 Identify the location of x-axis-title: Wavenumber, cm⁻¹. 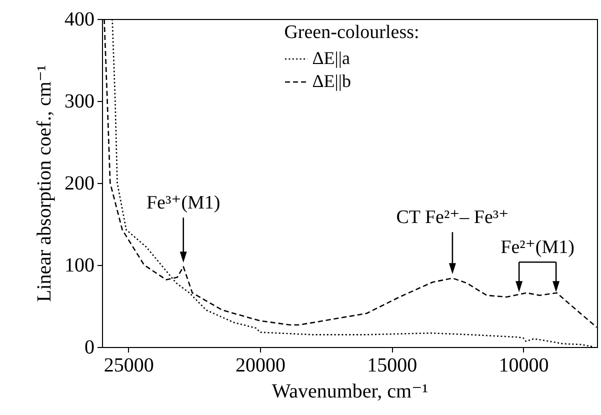
(350, 391).